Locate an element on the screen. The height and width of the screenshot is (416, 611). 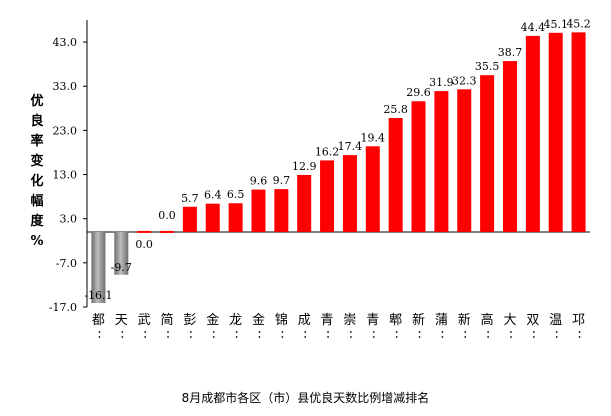
bar-value-label: 5.7 is located at coordinates (190, 198).